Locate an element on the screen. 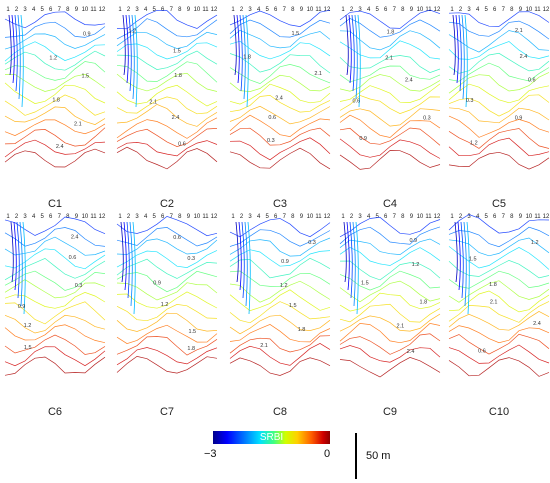 The height and width of the screenshot is (483, 550). profile-panel-c2: 1 2 3 4 5 6 7 8 9 10 11 12 1.2 1.5 1.8 2.1 2.4 0.6 is located at coordinates (167, 97).